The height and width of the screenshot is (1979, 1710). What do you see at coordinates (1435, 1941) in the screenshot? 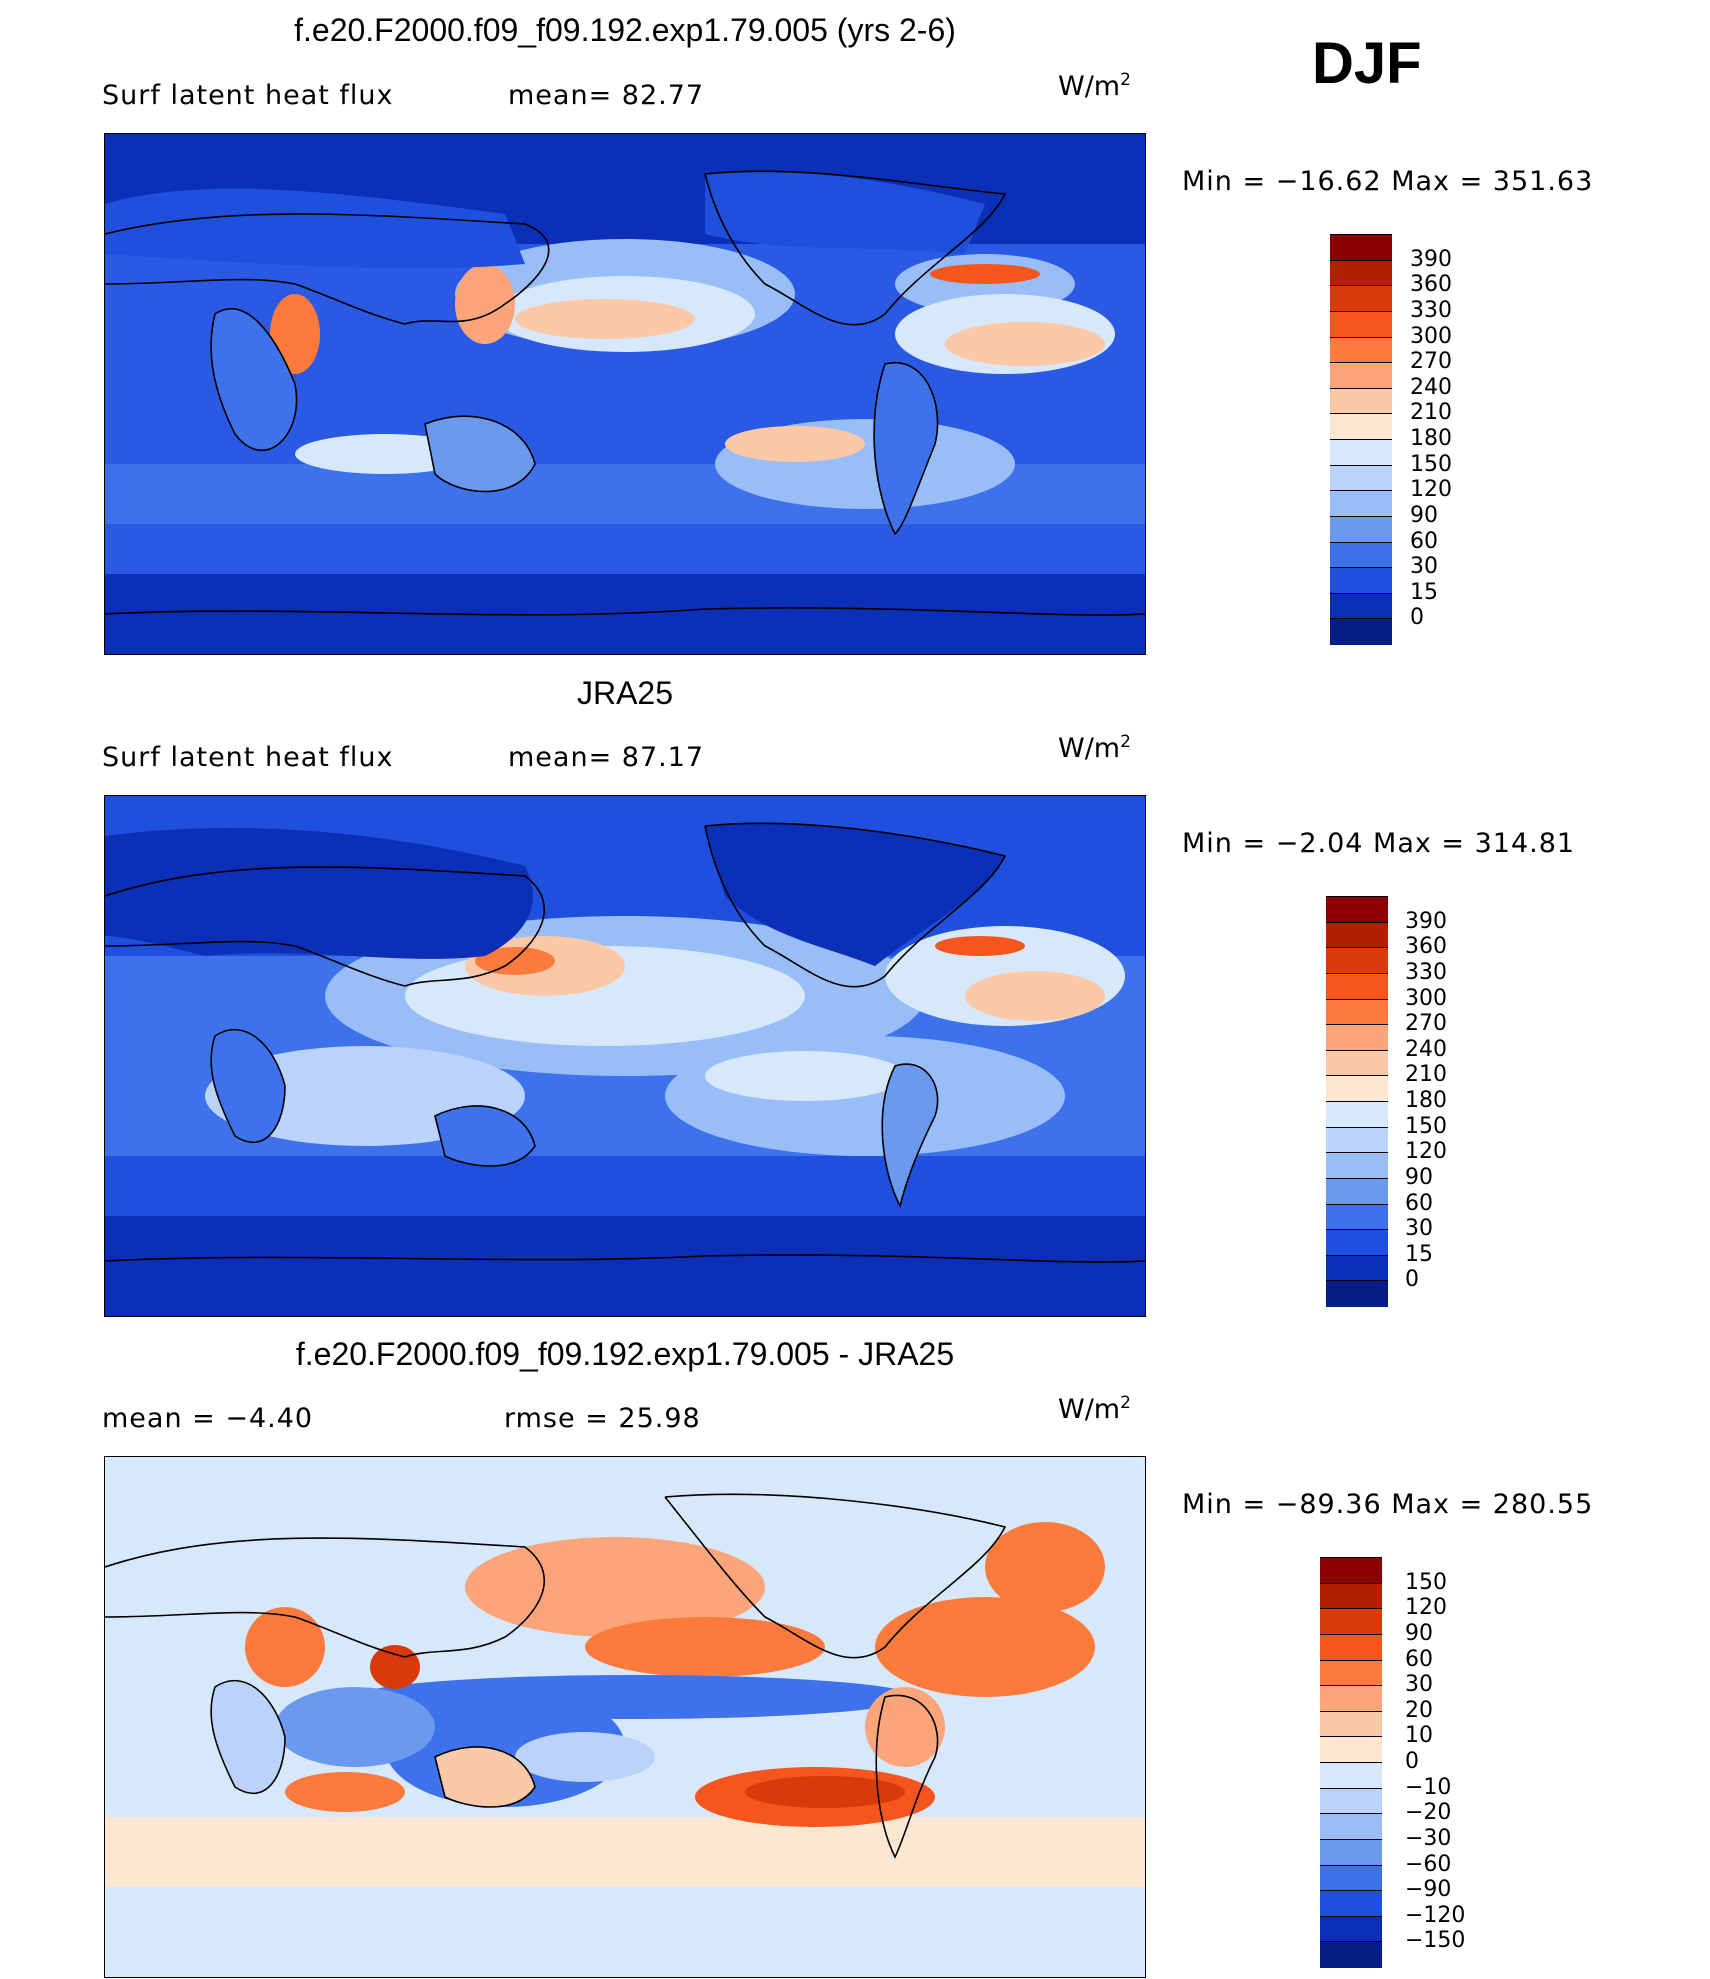
I see `colorbar-tick-label: −150` at bounding box center [1435, 1941].